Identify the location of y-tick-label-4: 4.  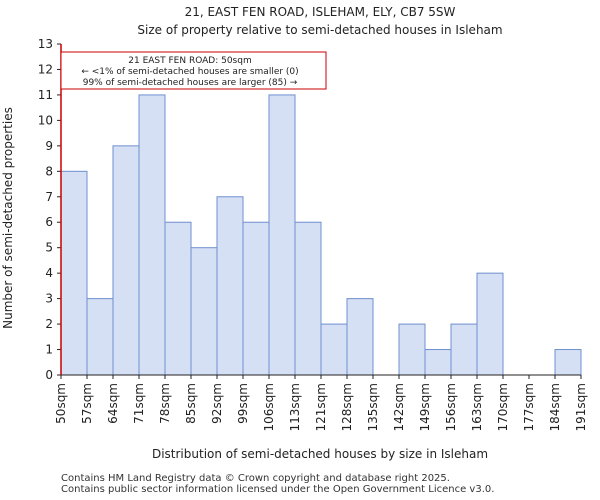
(49, 273).